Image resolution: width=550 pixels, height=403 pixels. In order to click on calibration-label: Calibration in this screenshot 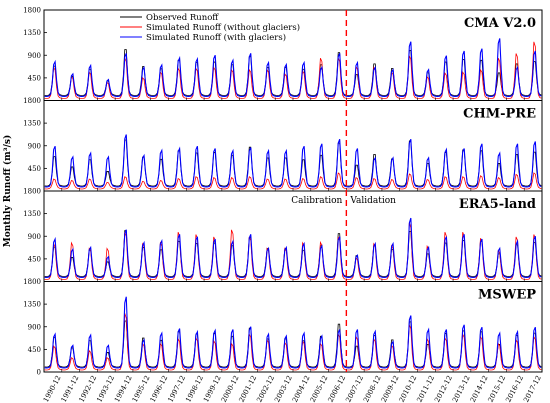, I will do `click(316, 201)`.